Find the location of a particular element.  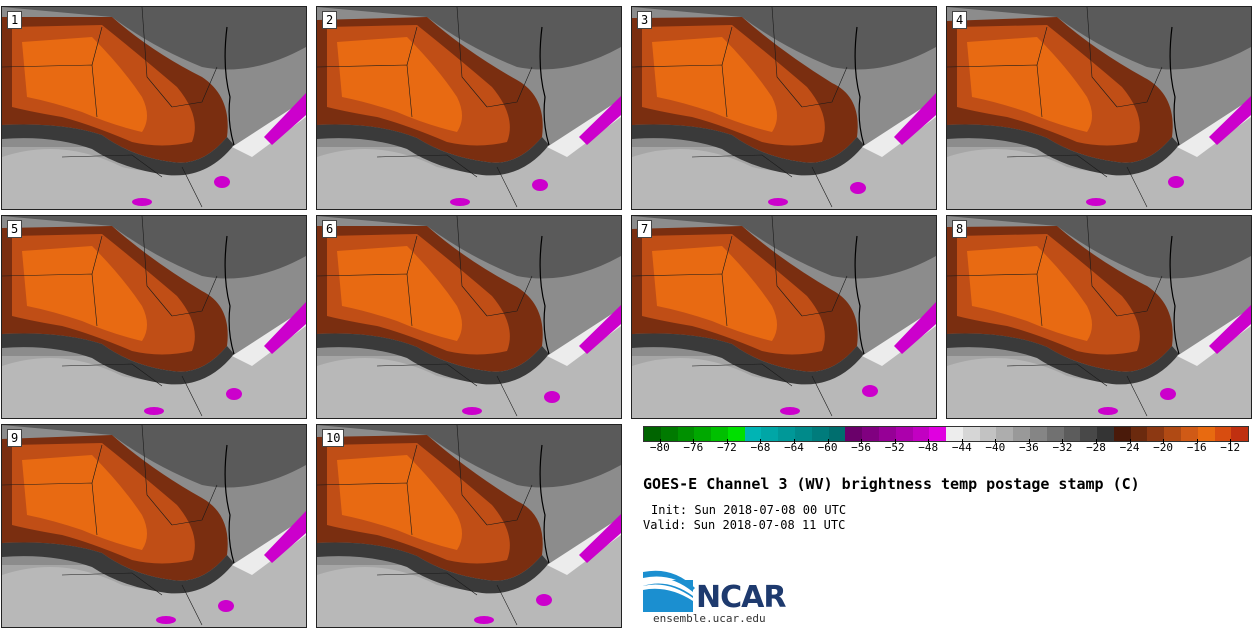

panel-number-label: 1 is located at coordinates (15, 20).